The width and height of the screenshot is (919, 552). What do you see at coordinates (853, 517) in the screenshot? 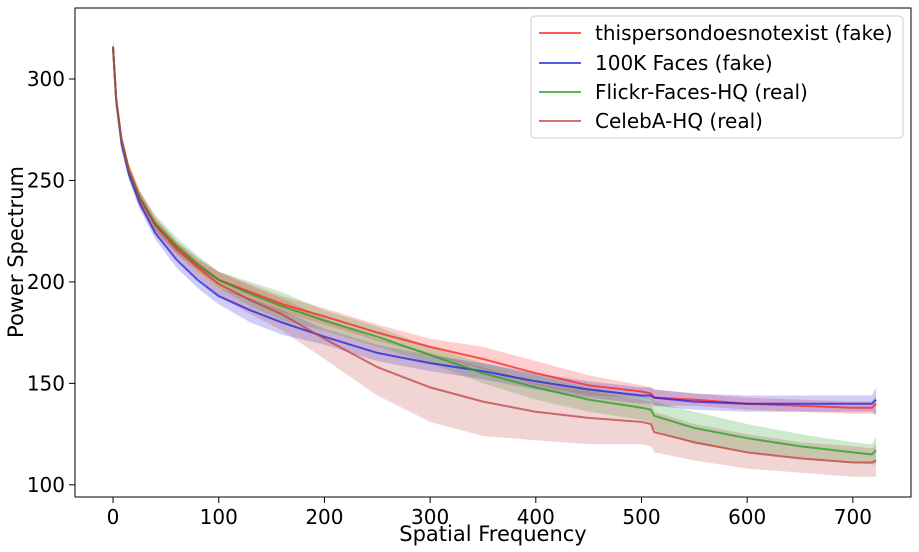
I see `x-tick-label: 700` at bounding box center [853, 517].